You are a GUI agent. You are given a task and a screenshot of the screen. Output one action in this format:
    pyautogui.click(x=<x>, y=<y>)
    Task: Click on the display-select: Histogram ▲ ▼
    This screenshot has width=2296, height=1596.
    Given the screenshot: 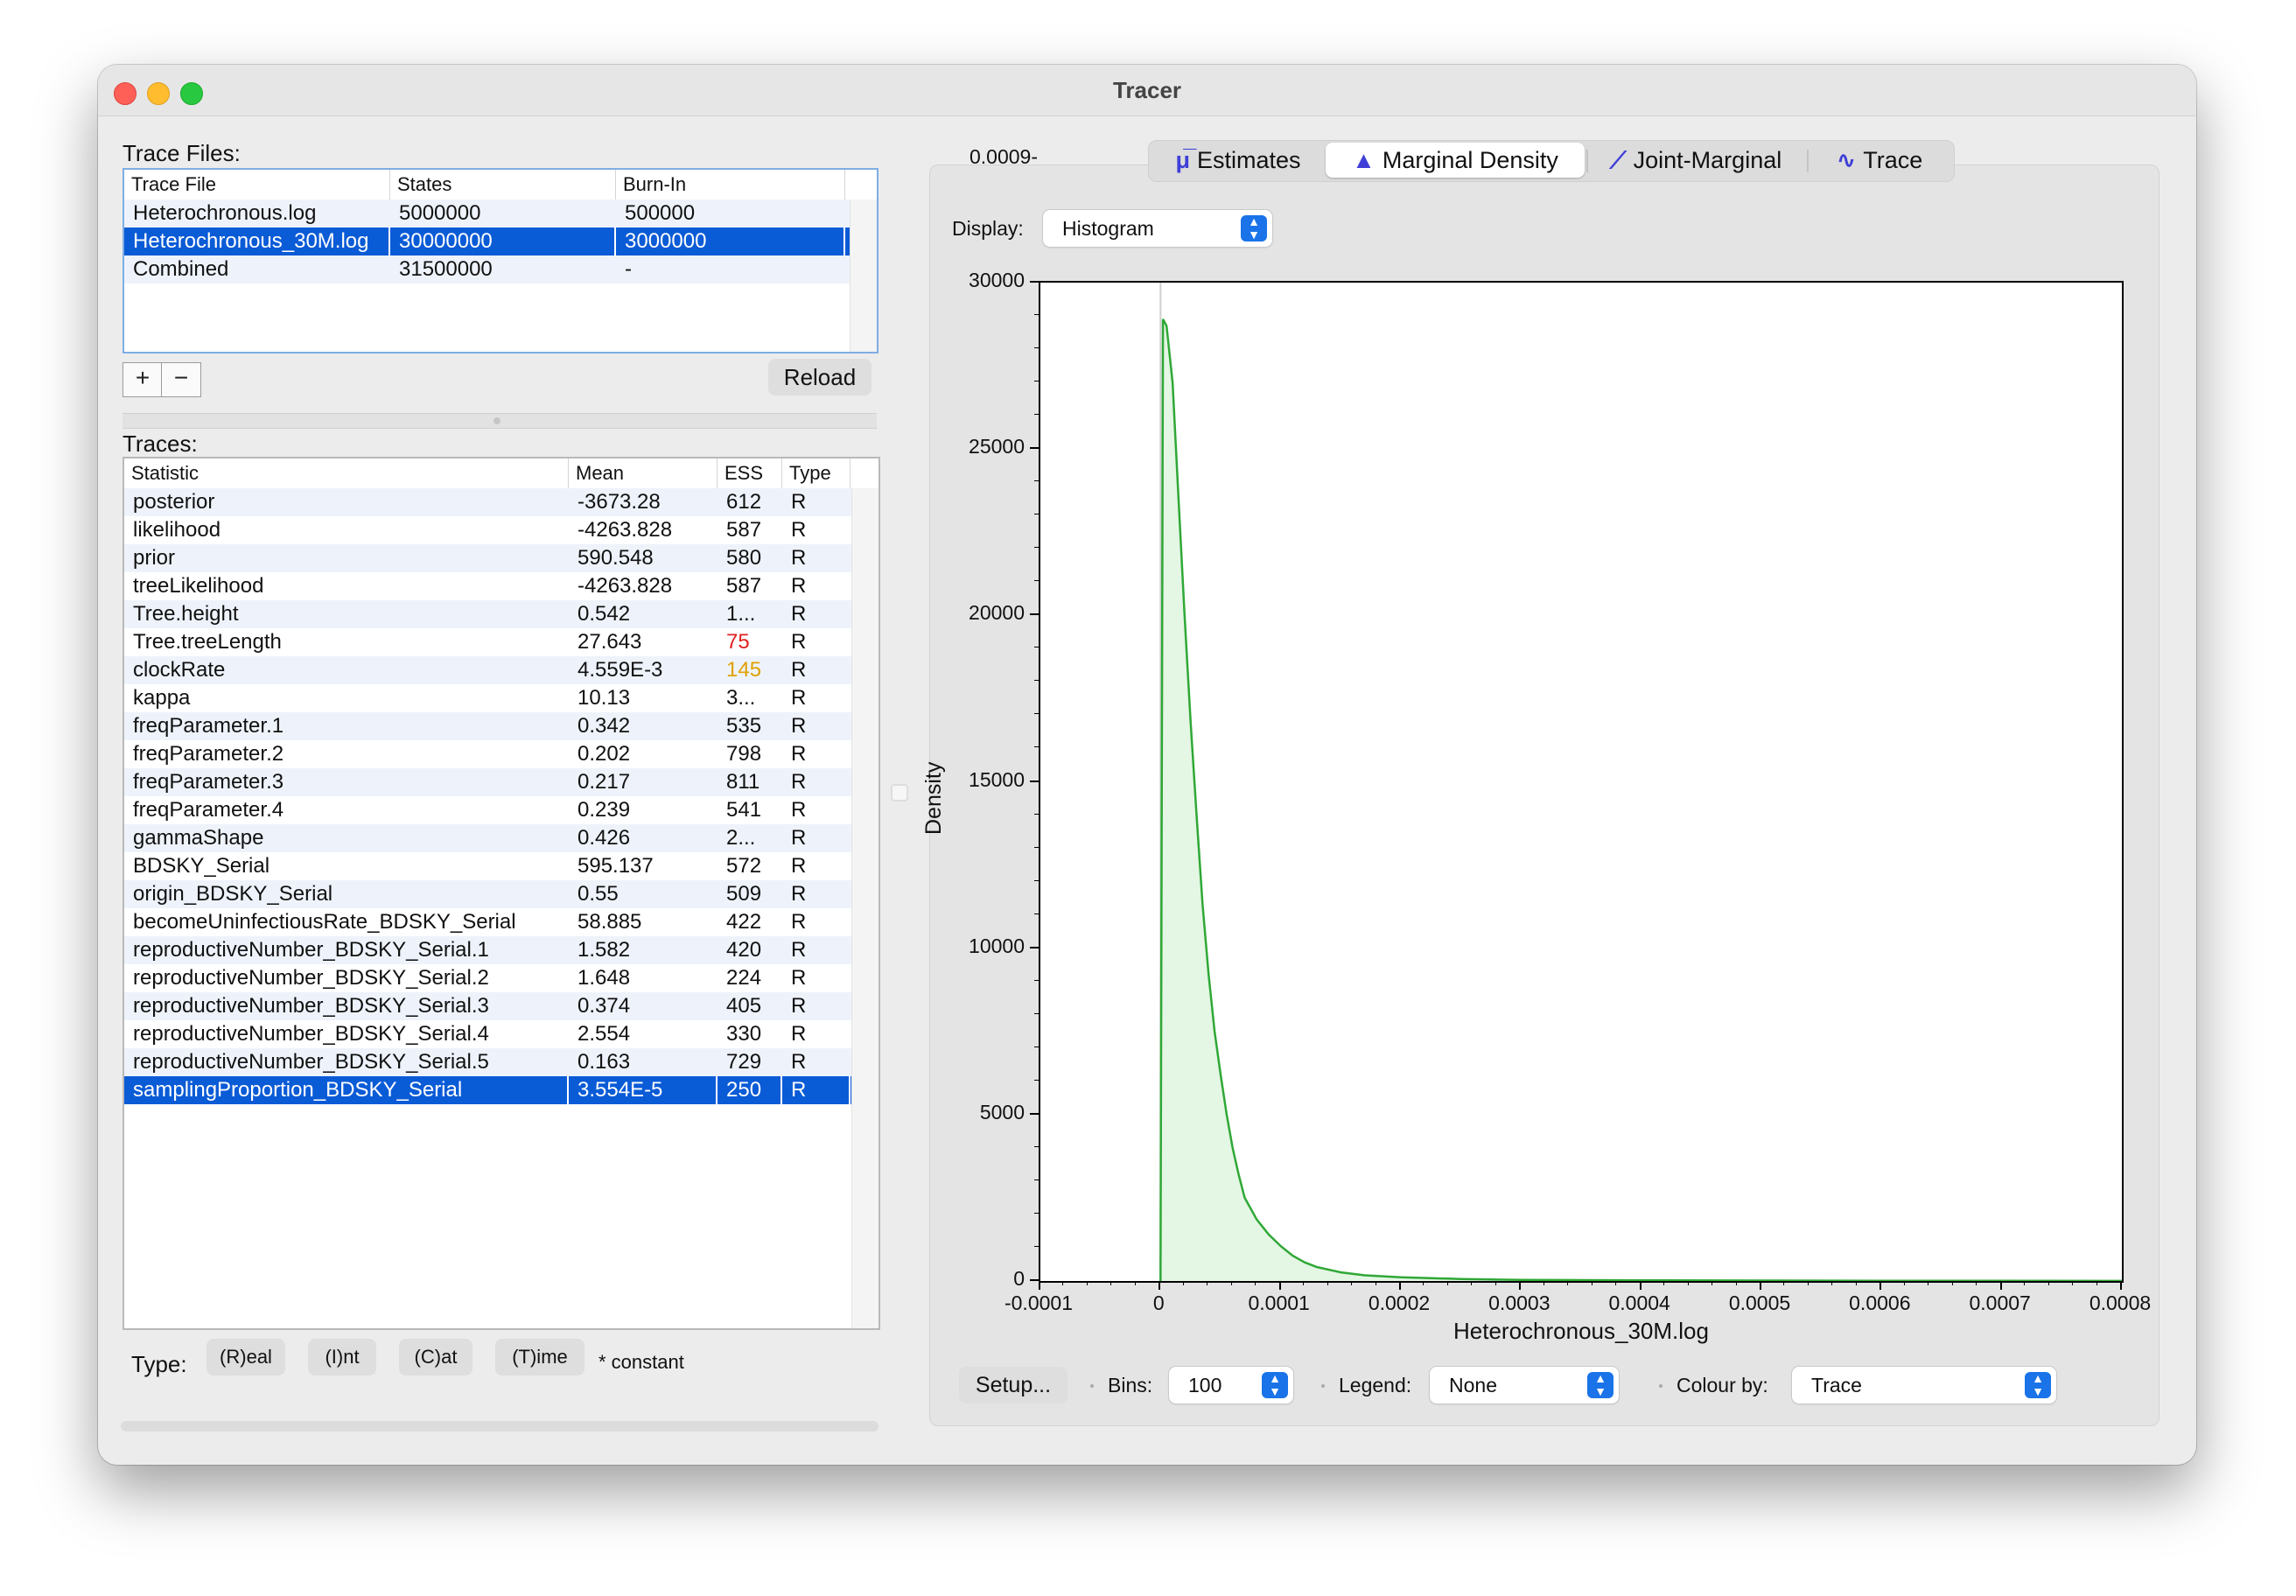 What is the action you would take?
    pyautogui.click(x=1157, y=228)
    